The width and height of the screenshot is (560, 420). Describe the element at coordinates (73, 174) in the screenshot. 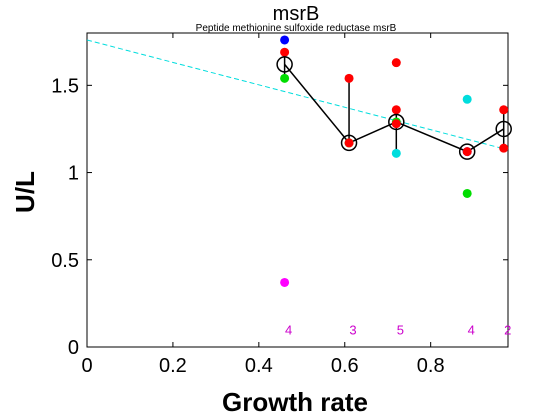

I see `y-tick-label: 1` at that location.